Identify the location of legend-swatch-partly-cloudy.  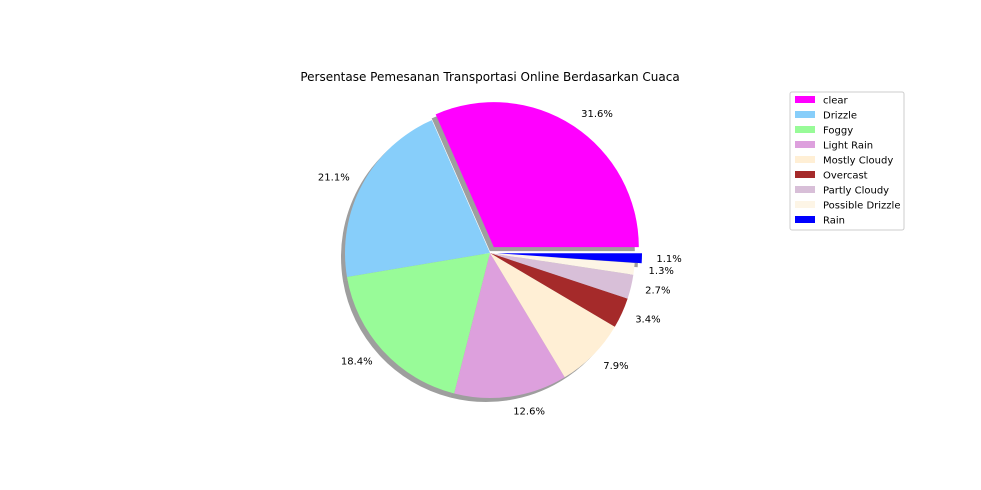
(805, 189).